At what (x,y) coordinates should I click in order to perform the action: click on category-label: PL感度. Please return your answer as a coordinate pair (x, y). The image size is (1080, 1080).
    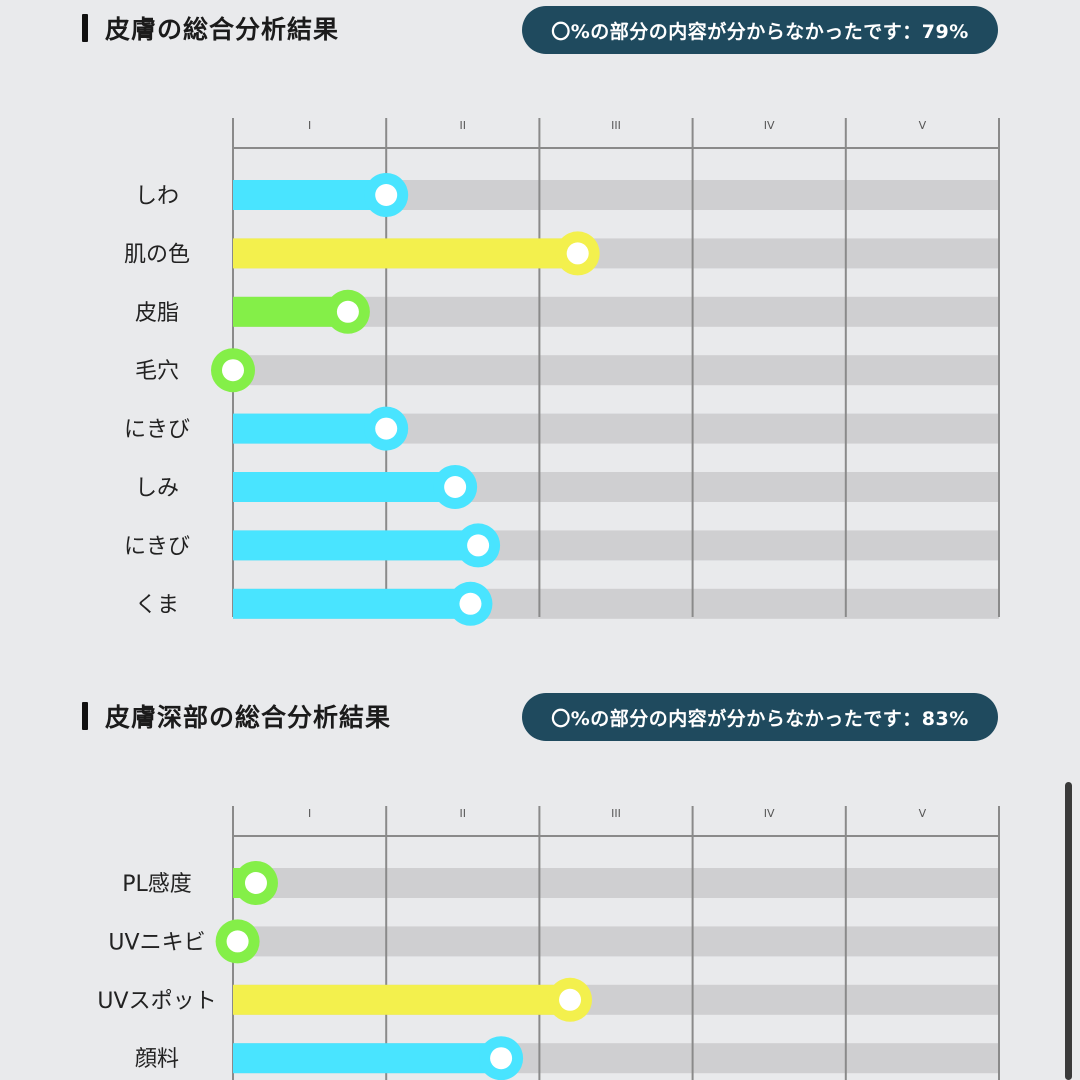
    Looking at the image, I should click on (157, 884).